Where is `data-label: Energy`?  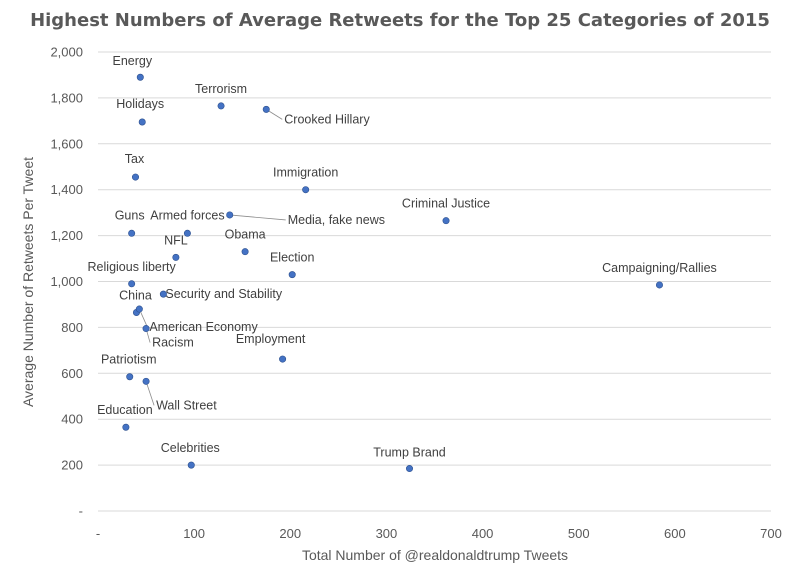 data-label: Energy is located at coordinates (132, 61).